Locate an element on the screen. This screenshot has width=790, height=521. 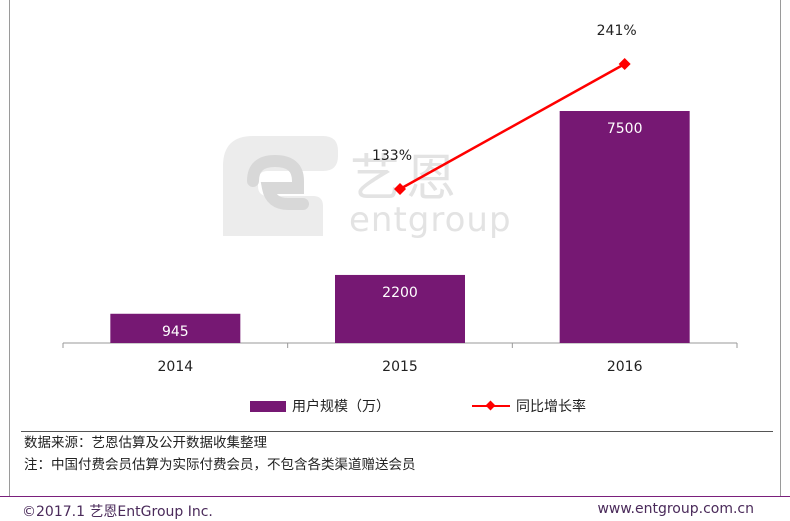
legend: 用户规模（万） 同比增长率 is located at coordinates (395, 406).